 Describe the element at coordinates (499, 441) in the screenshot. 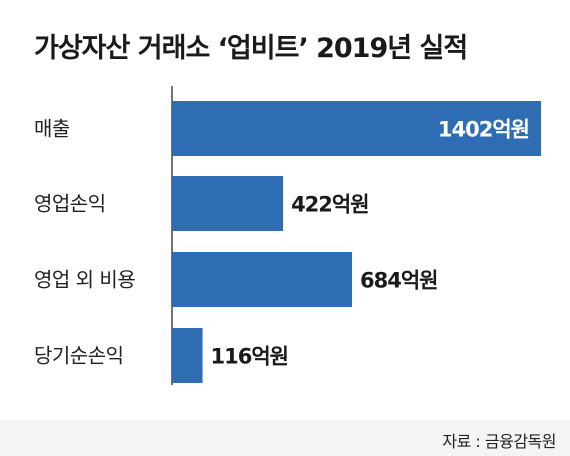

I see `source-note: 자료 : 금융감독원` at that location.